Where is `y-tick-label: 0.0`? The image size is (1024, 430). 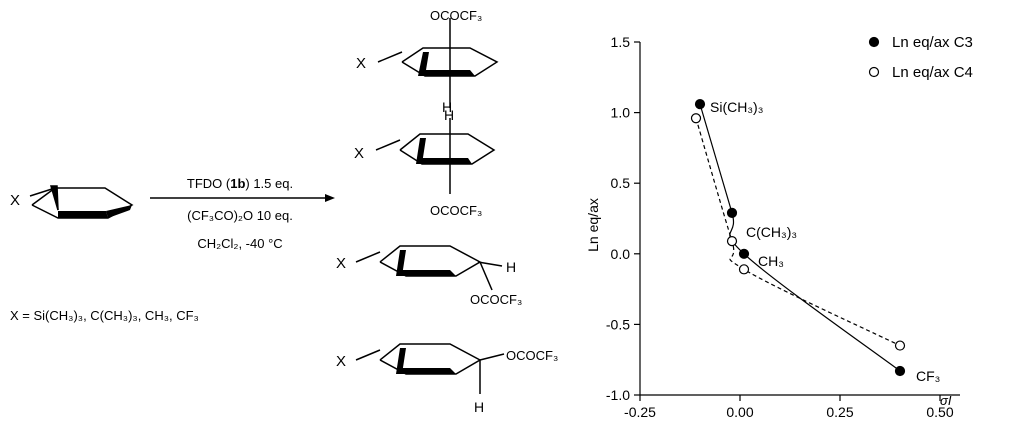 y-tick-label: 0.0 is located at coordinates (621, 254).